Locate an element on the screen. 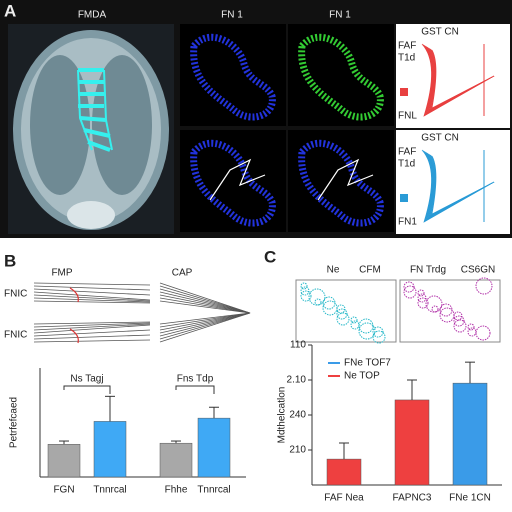 The height and width of the screenshot is (512, 512). y-tick-label: 210 is located at coordinates (297, 450).